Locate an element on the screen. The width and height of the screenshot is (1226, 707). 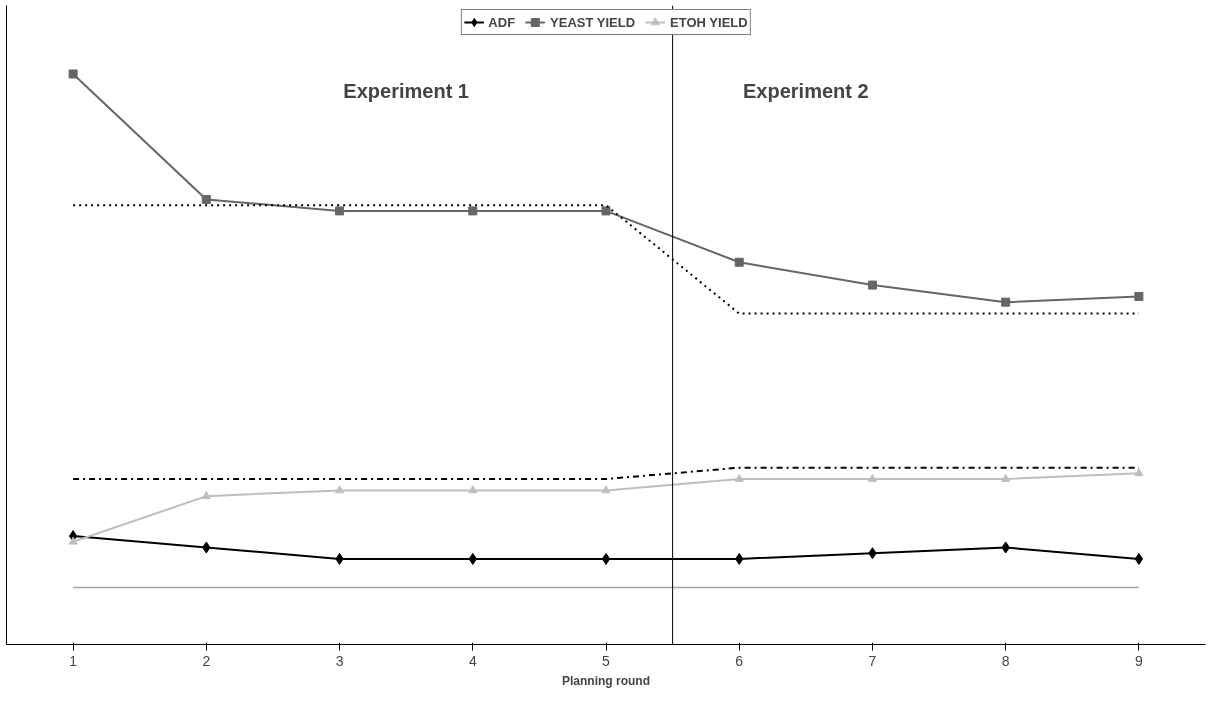
x-tick-label: 4 is located at coordinates (472, 660).